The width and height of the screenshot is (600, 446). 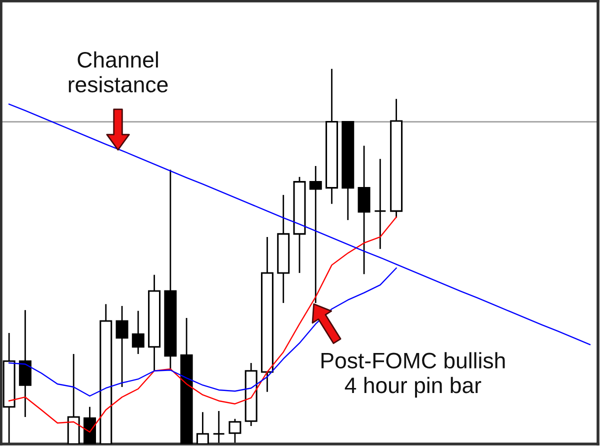 What do you see at coordinates (413, 375) in the screenshot?
I see `annotation: Post-FOMC bullish 4 hour pin bar` at bounding box center [413, 375].